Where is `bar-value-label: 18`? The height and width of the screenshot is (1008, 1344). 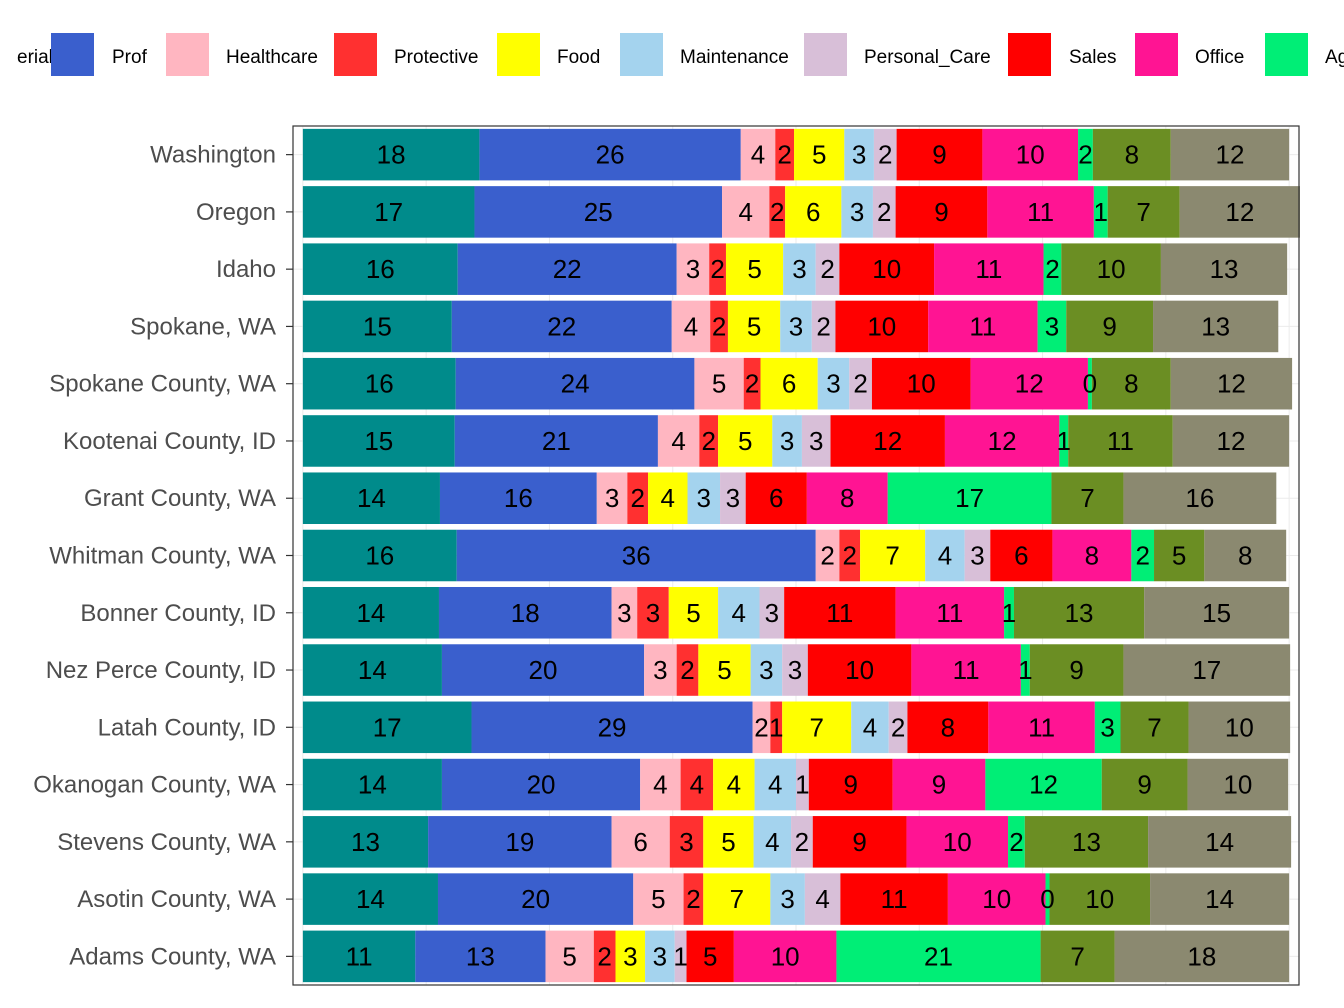
bar-value-label: 18 is located at coordinates (525, 613).